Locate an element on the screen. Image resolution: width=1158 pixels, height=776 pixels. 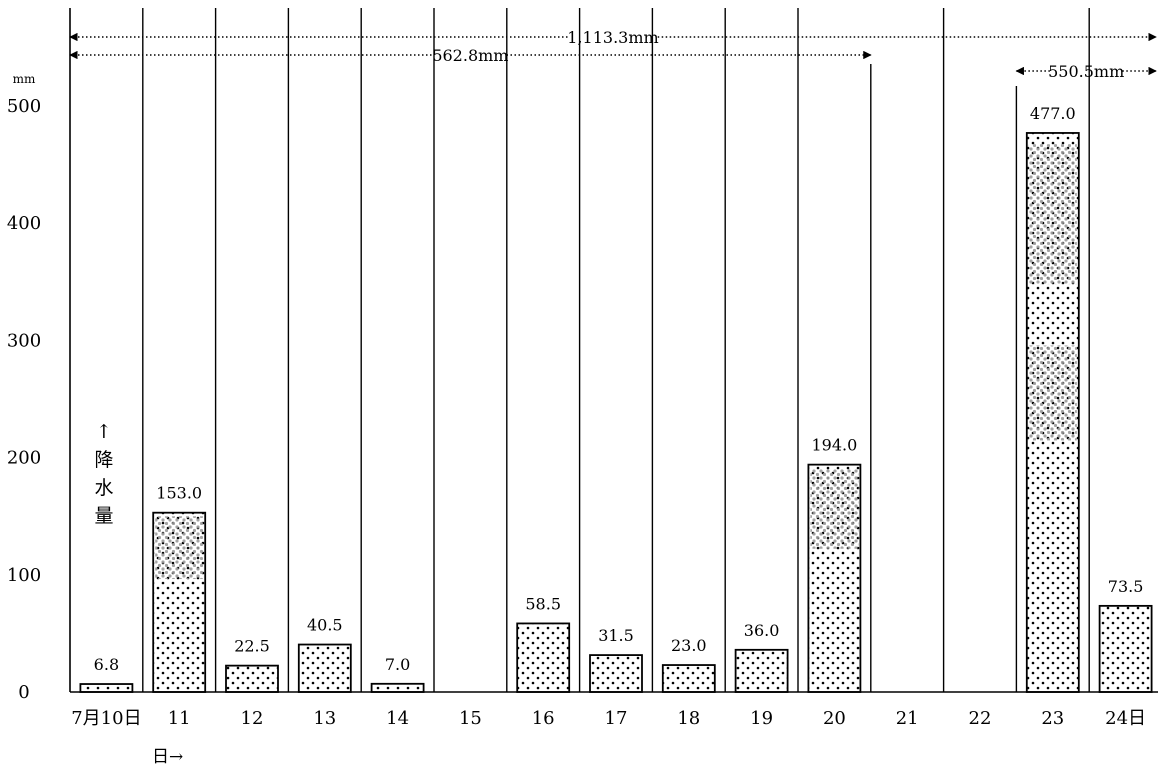
x-tick-label: 20 is located at coordinates (834, 718).